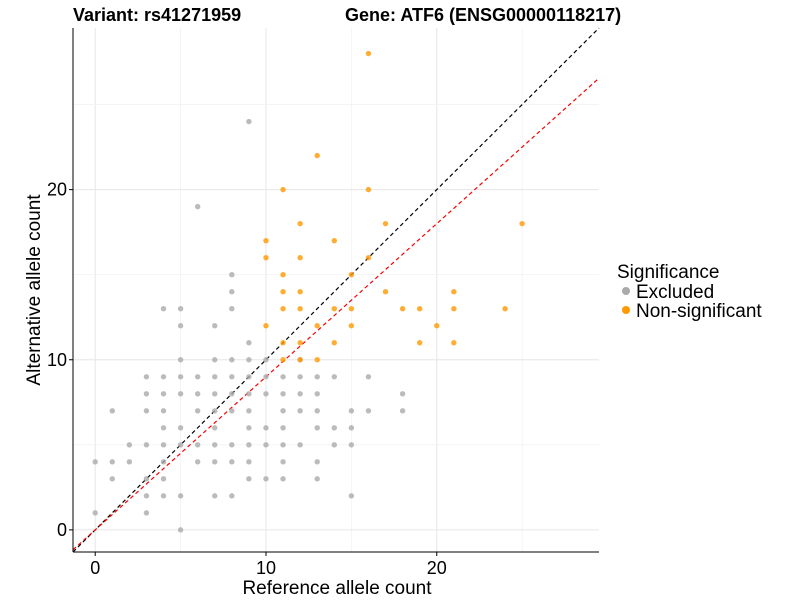 The height and width of the screenshot is (600, 800). I want to click on chart-title-gene: Gene: ATF6 (ENSG00000118217), so click(483, 15).